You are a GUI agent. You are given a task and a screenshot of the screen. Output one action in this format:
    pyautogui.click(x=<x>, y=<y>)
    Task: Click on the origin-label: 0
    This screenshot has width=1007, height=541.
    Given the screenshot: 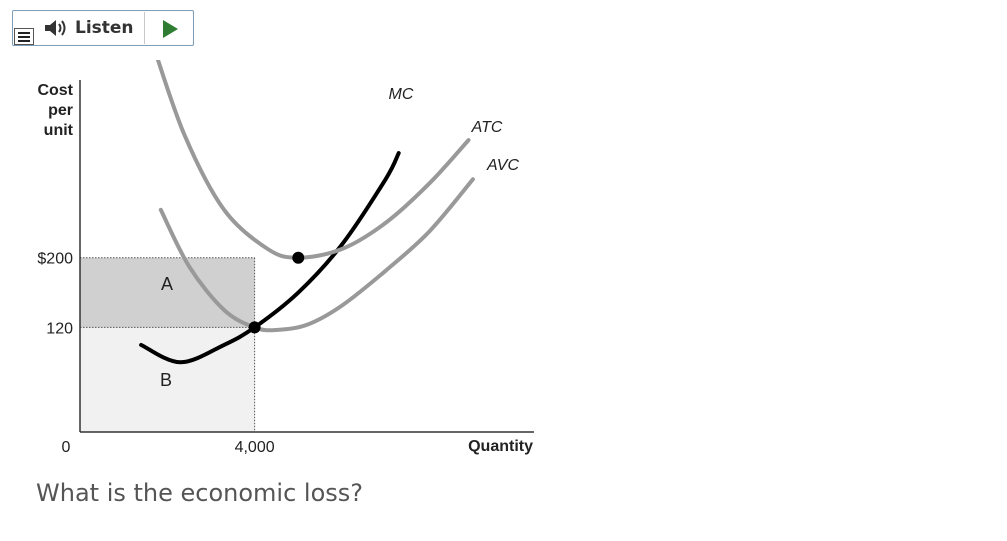 What is the action you would take?
    pyautogui.click(x=66, y=447)
    